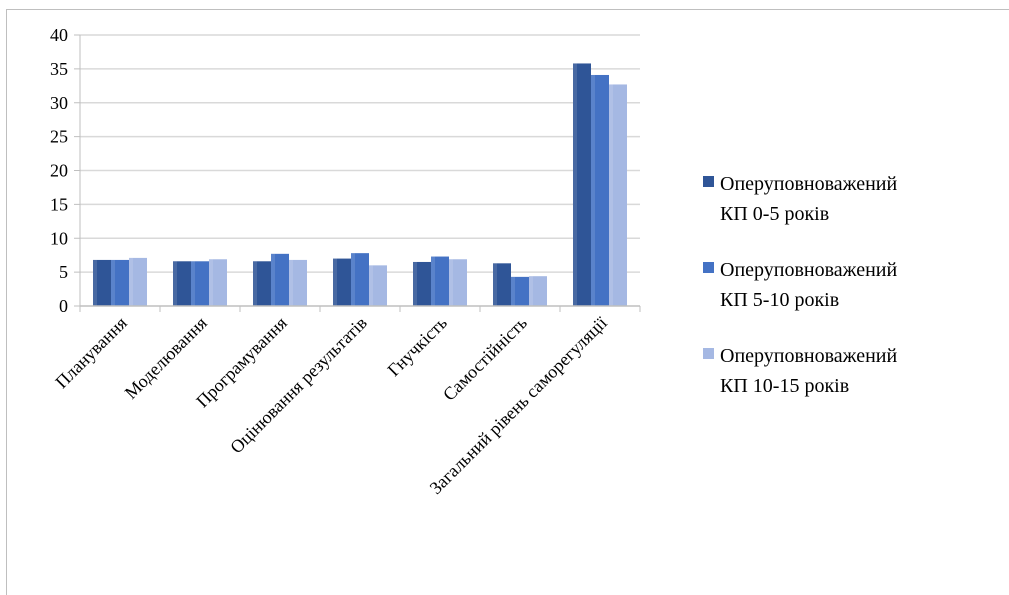 Image resolution: width=1009 pixels, height=595 pixels. Describe the element at coordinates (166, 358) in the screenshot. I see `x-category-label: Моделювання` at that location.